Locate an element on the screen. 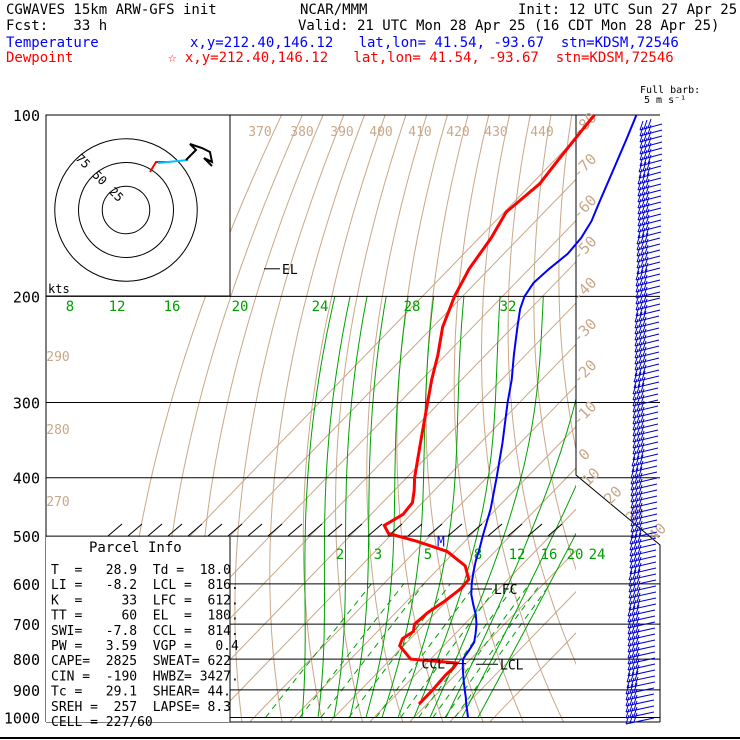  mixing-ratio-label: 24 is located at coordinates (597, 555).